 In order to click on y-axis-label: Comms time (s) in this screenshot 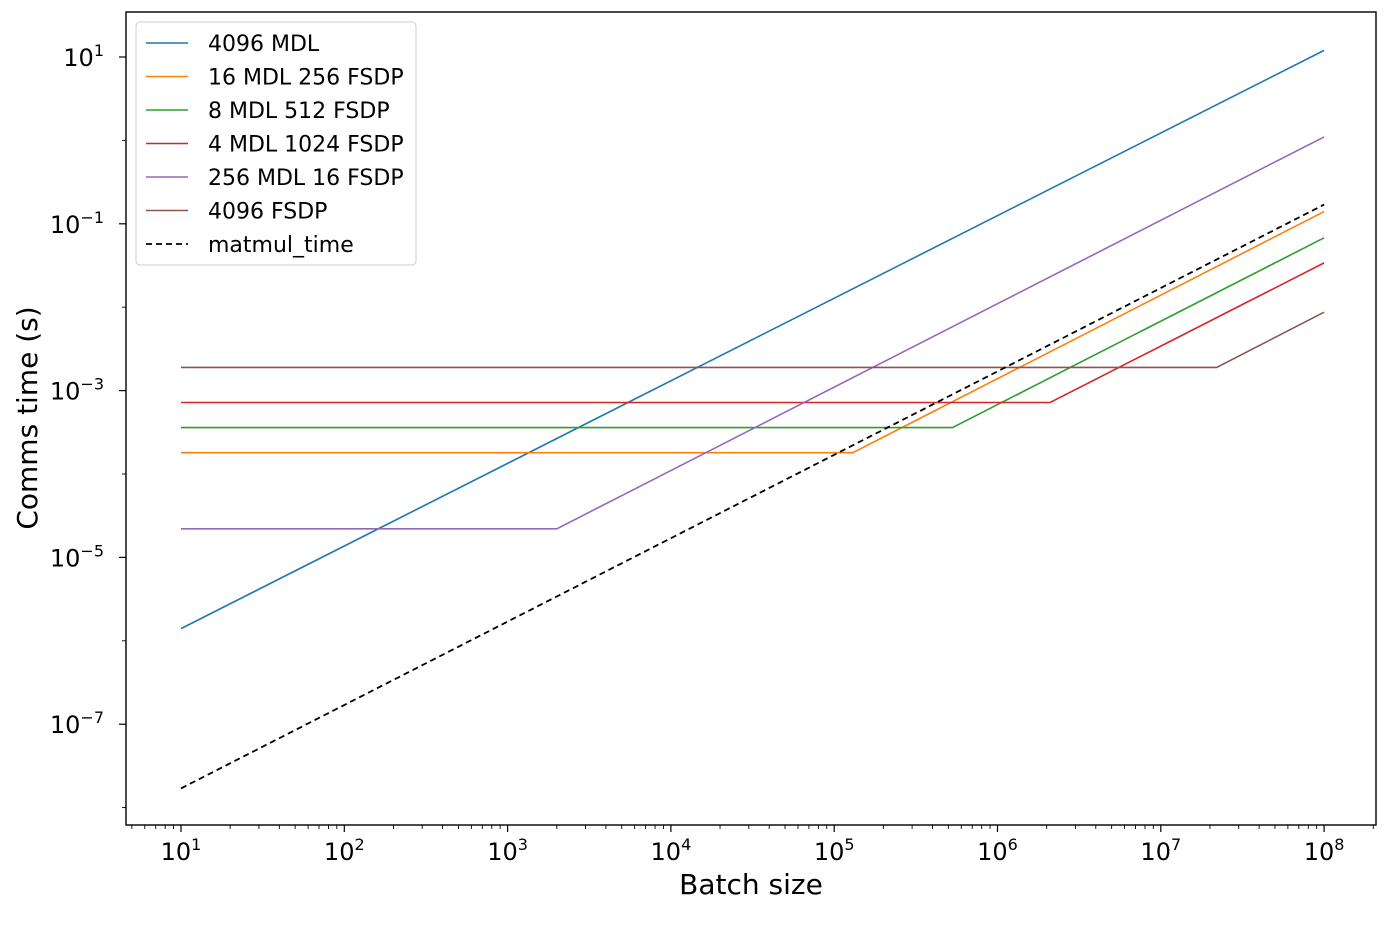, I will do `click(27, 417)`.